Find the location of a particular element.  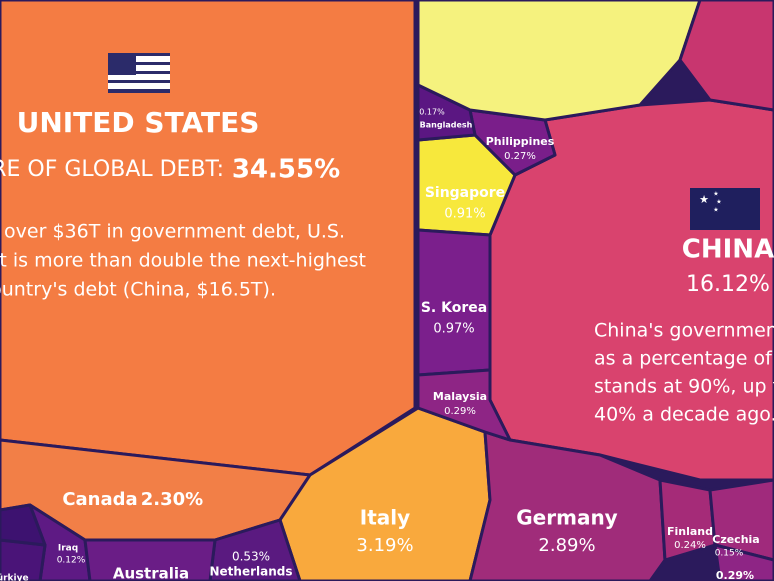

cell-value: 0.24% is located at coordinates (690, 545).